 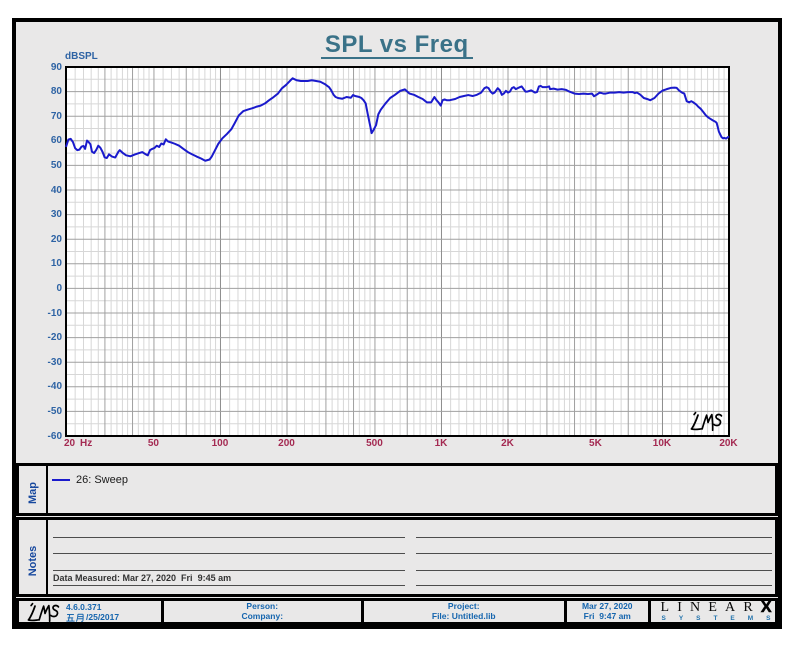 I want to click on x-tick-label: 500, so click(x=374, y=443).